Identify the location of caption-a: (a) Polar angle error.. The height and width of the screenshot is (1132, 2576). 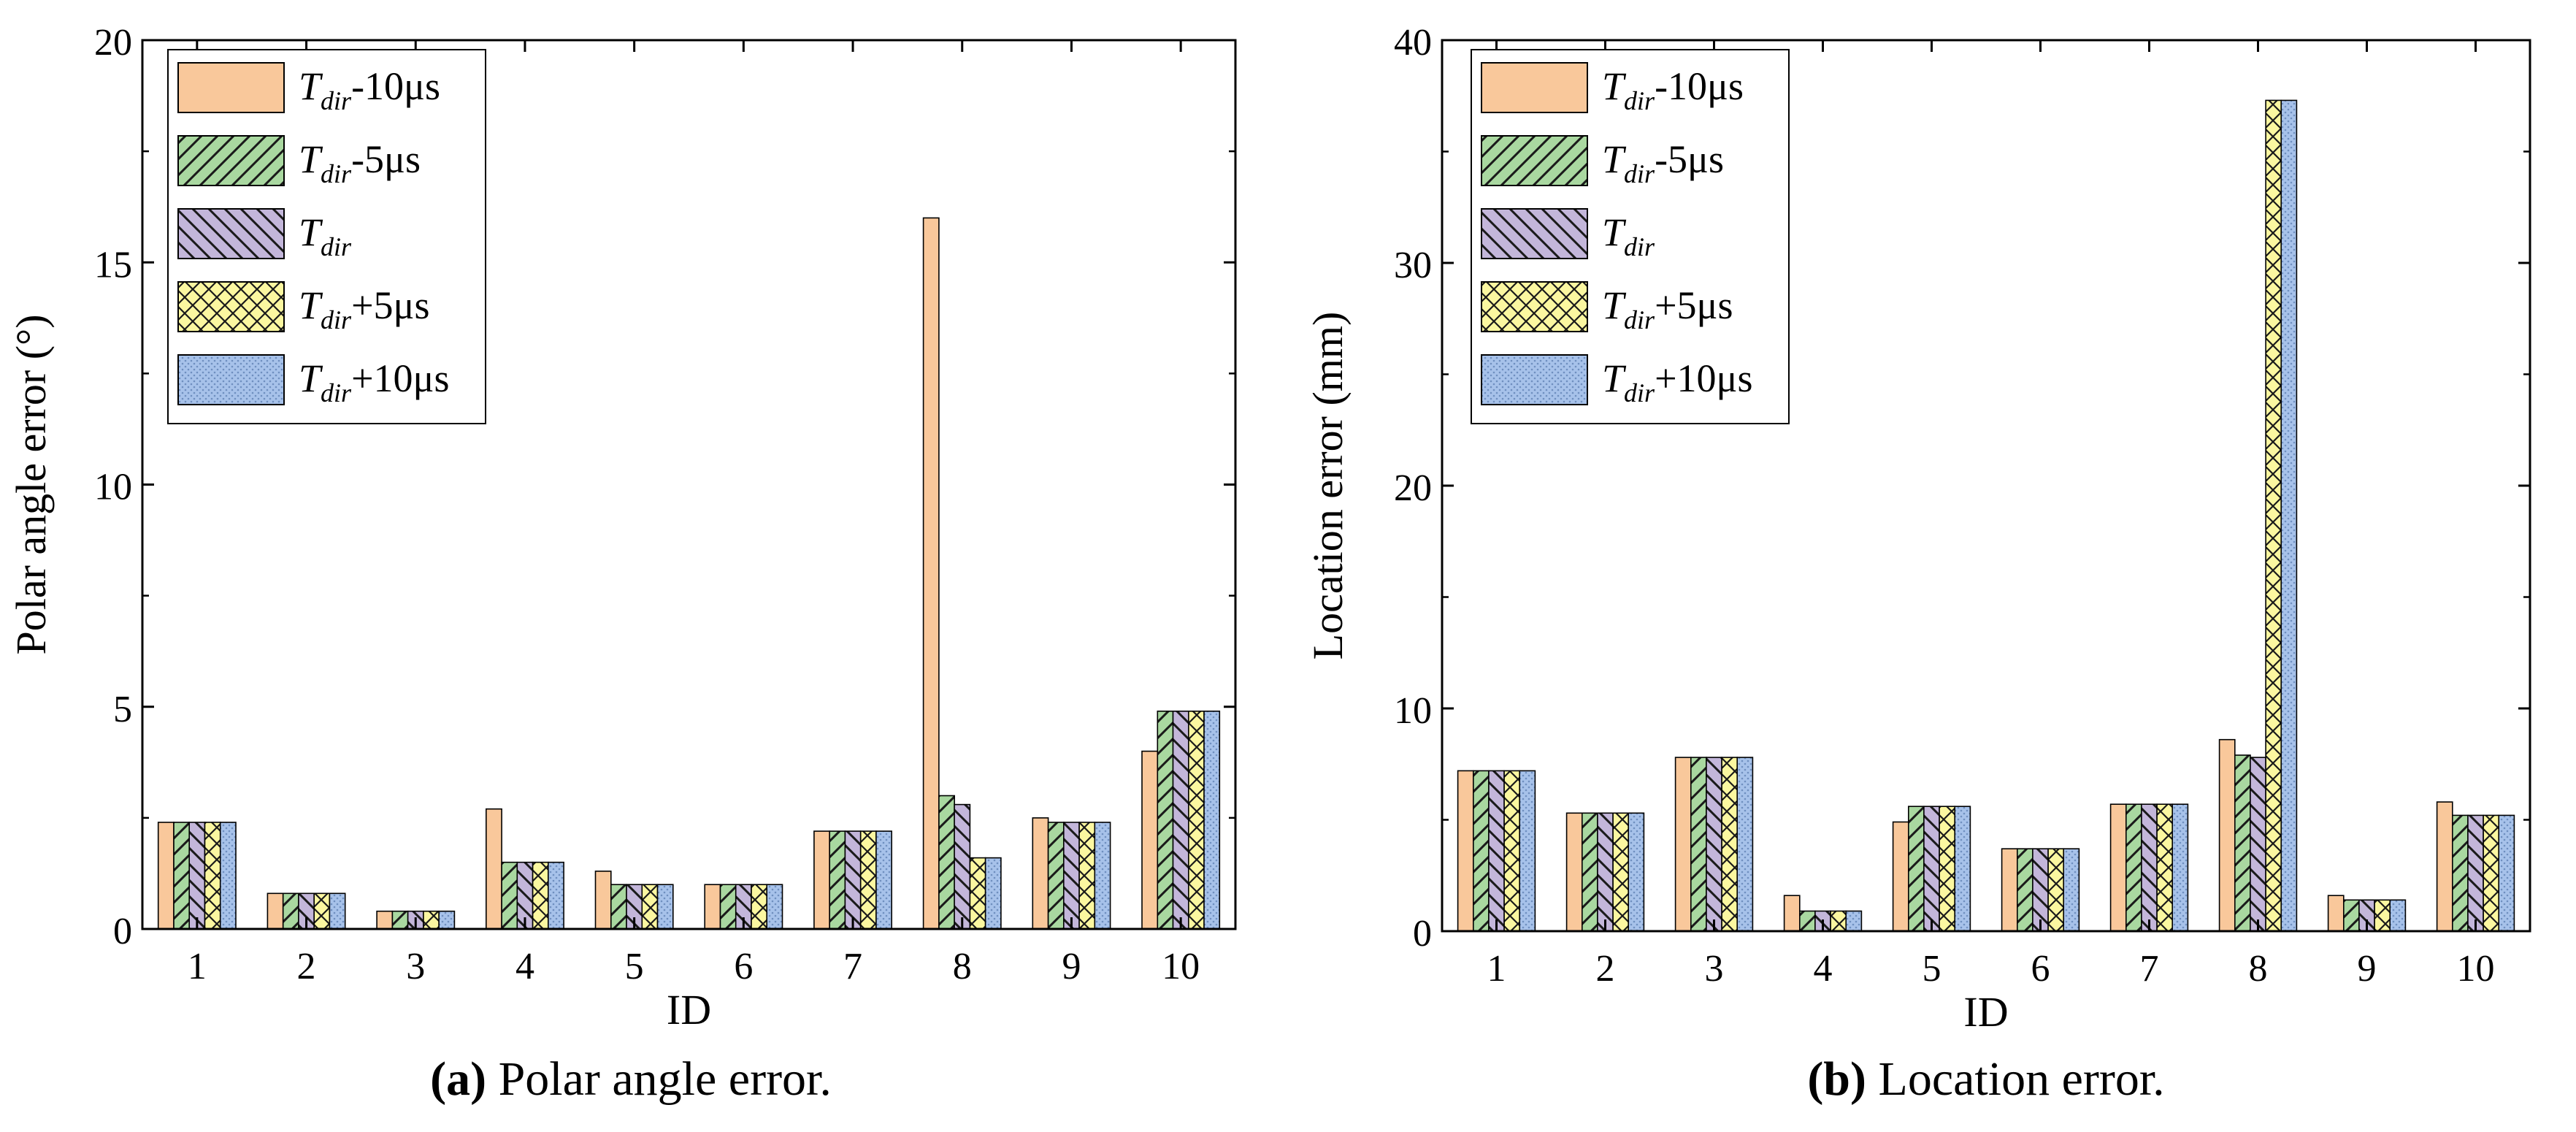
(631, 1079).